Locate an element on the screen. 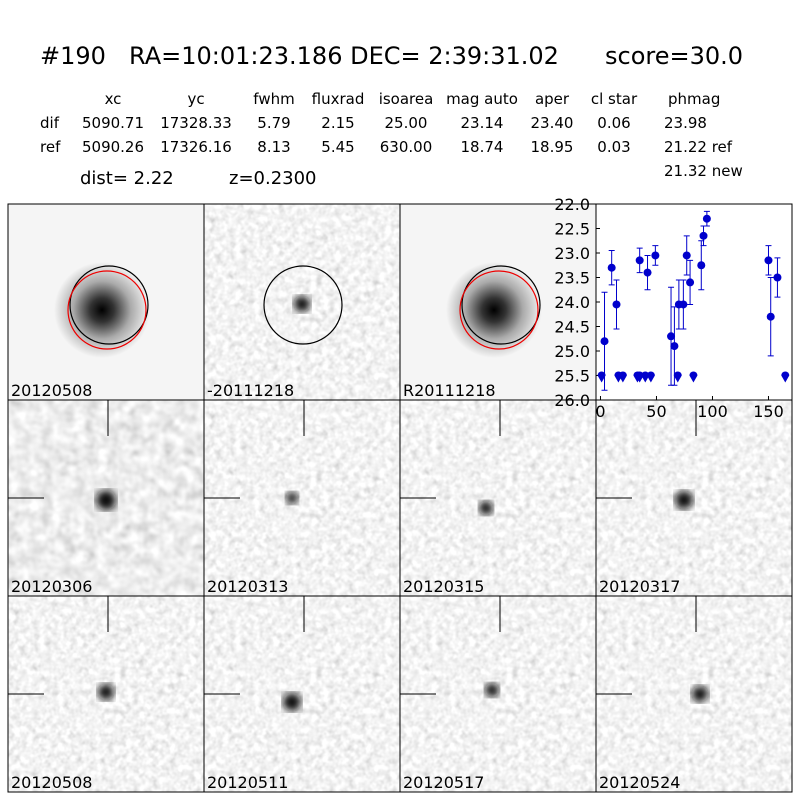 Image resolution: width=800 pixels, height=800 pixels. table-cell: 5090.26 is located at coordinates (113, 147).